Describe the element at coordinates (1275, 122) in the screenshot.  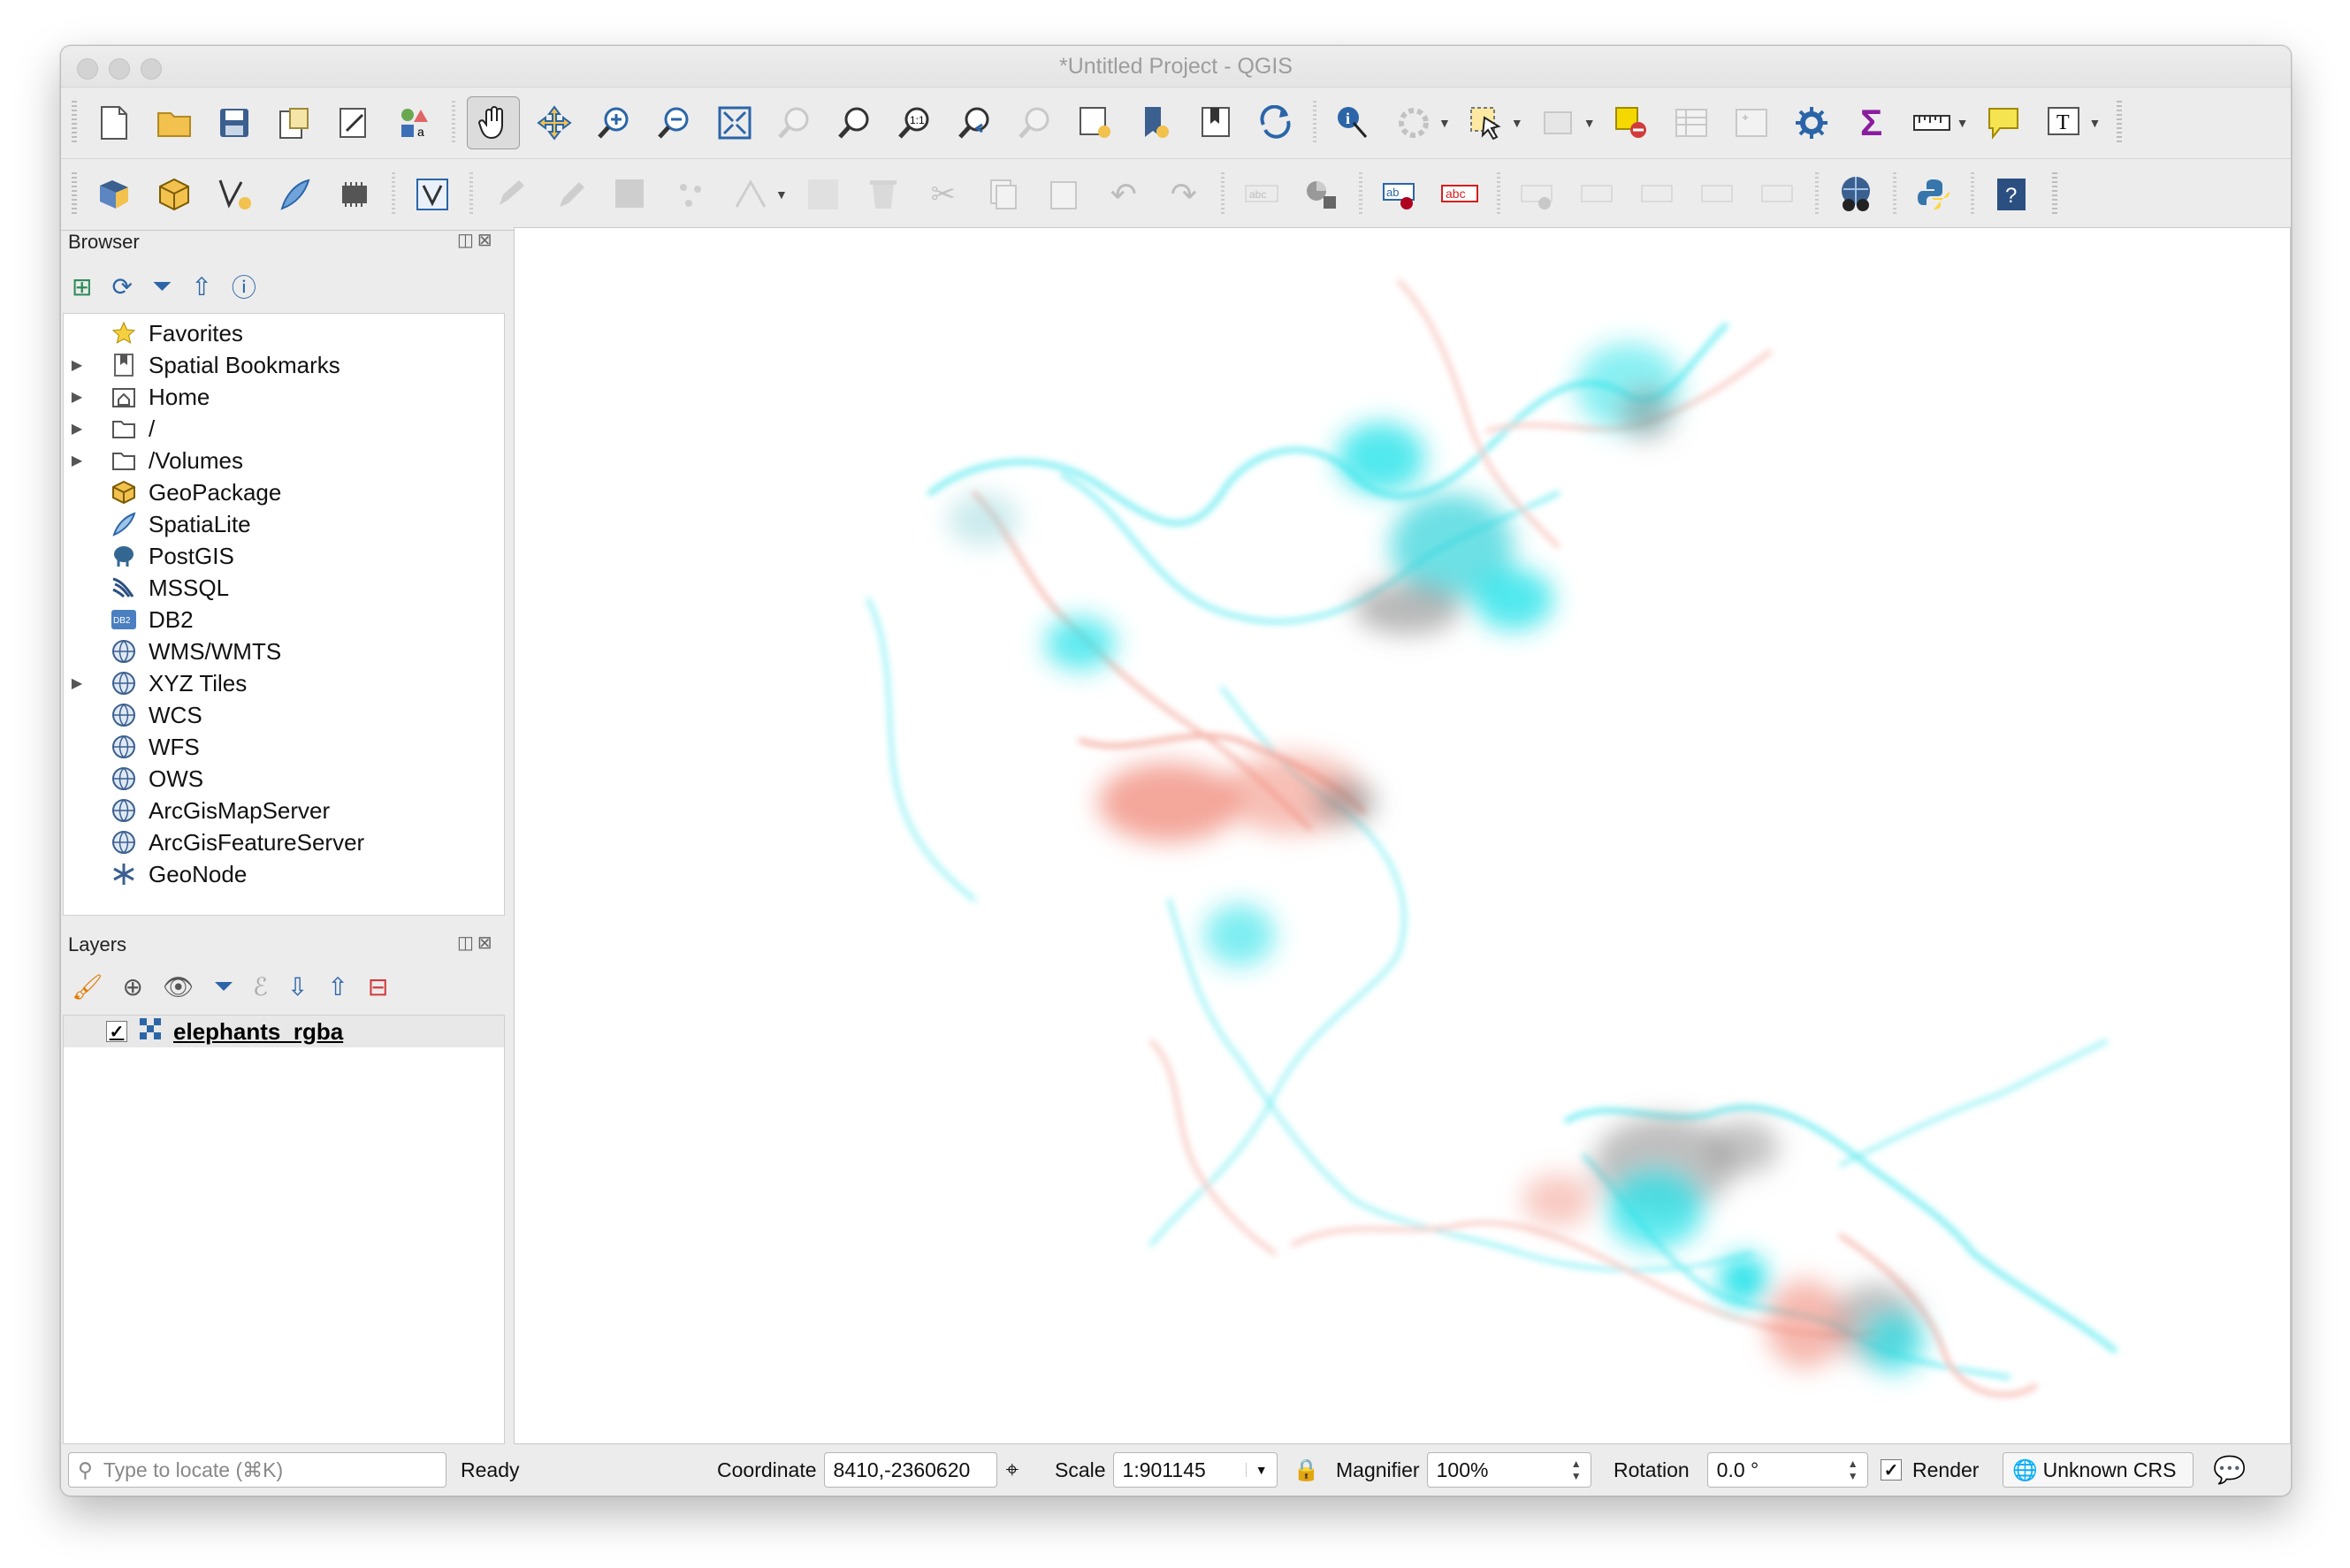
I see `refresh-icon` at that location.